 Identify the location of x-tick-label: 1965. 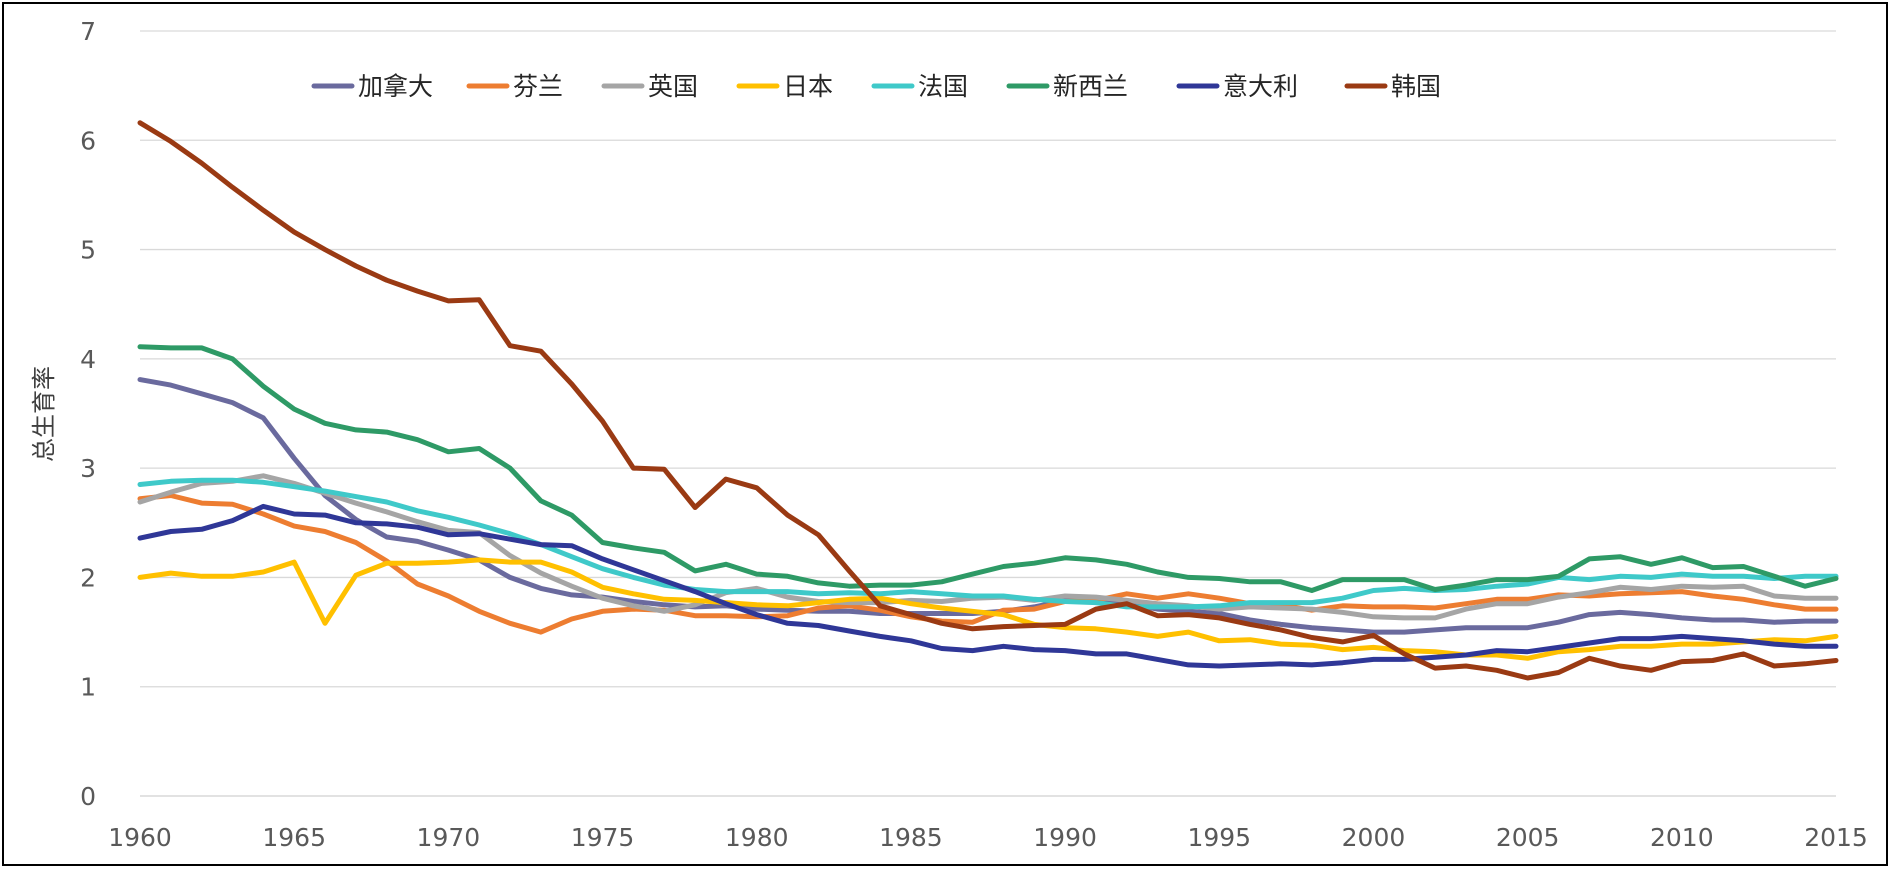
(294, 837).